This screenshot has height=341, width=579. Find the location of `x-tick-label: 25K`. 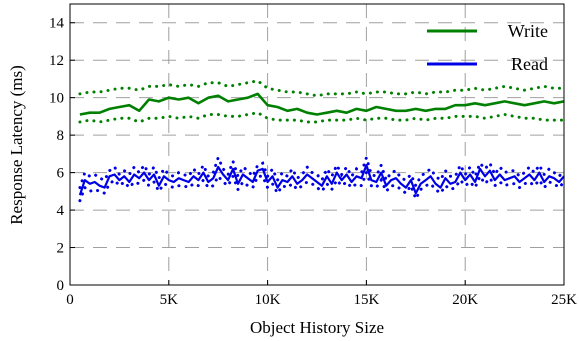

x-tick-label: 25K is located at coordinates (564, 300).